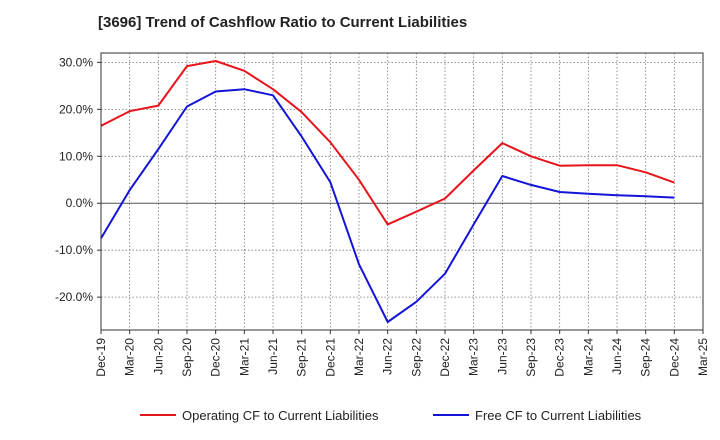 The height and width of the screenshot is (440, 720). Describe the element at coordinates (674, 357) in the screenshot. I see `x-tick-label: Dec-24` at that location.